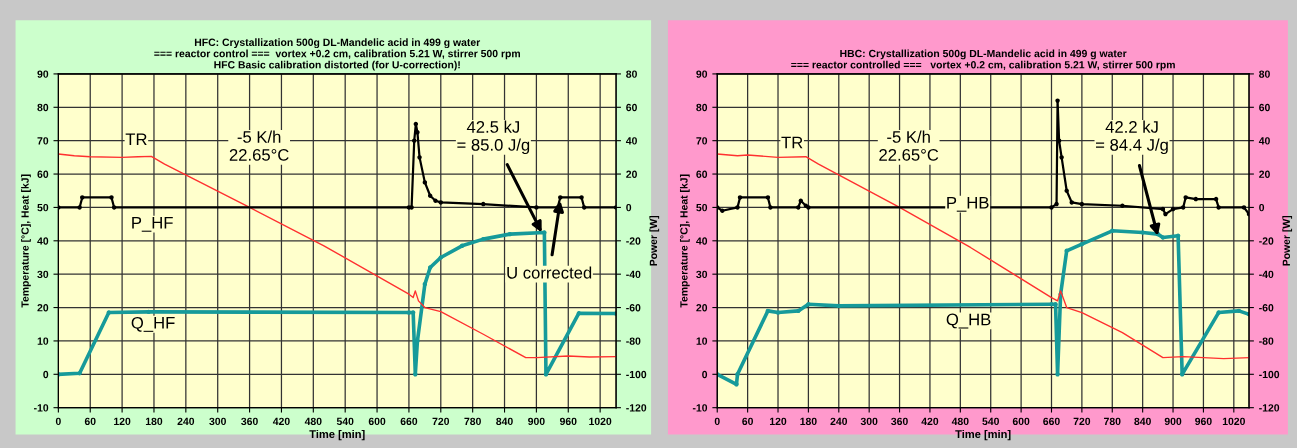 The height and width of the screenshot is (448, 1297). Describe the element at coordinates (549, 272) in the screenshot. I see `annotation: U corrected` at that location.